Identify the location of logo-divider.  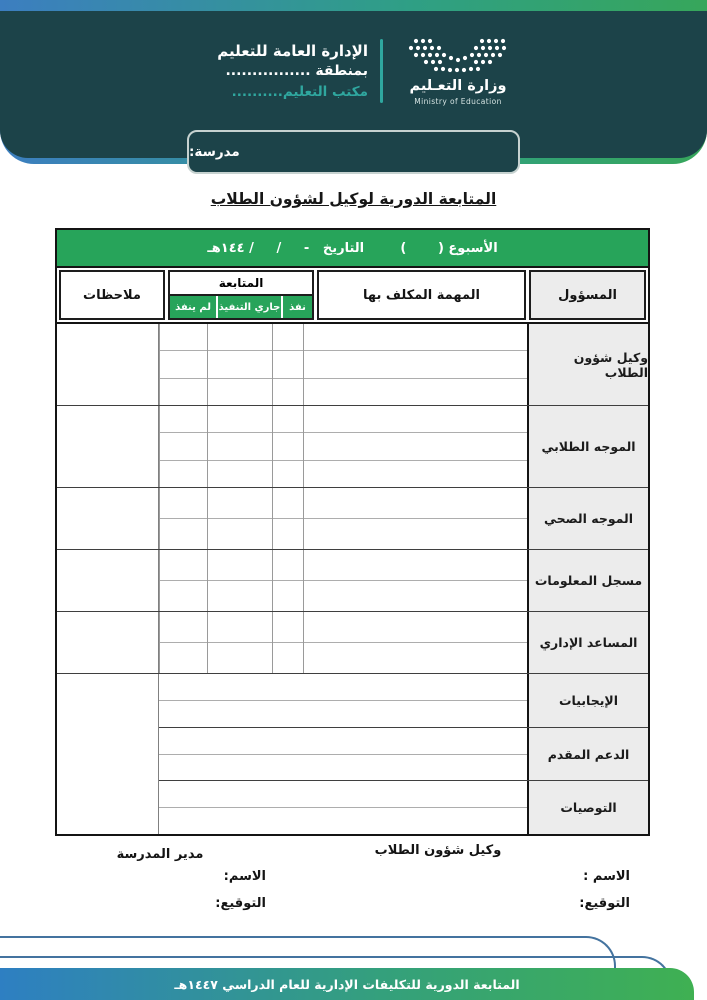
(381, 70).